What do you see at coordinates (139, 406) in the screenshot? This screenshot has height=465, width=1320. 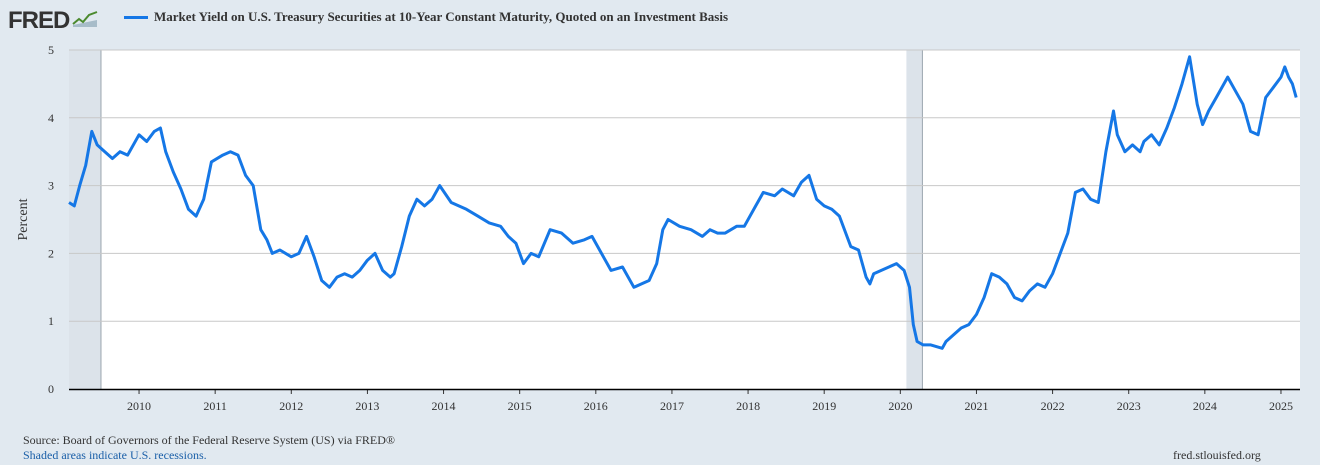 I see `x-tick-label: 2010` at bounding box center [139, 406].